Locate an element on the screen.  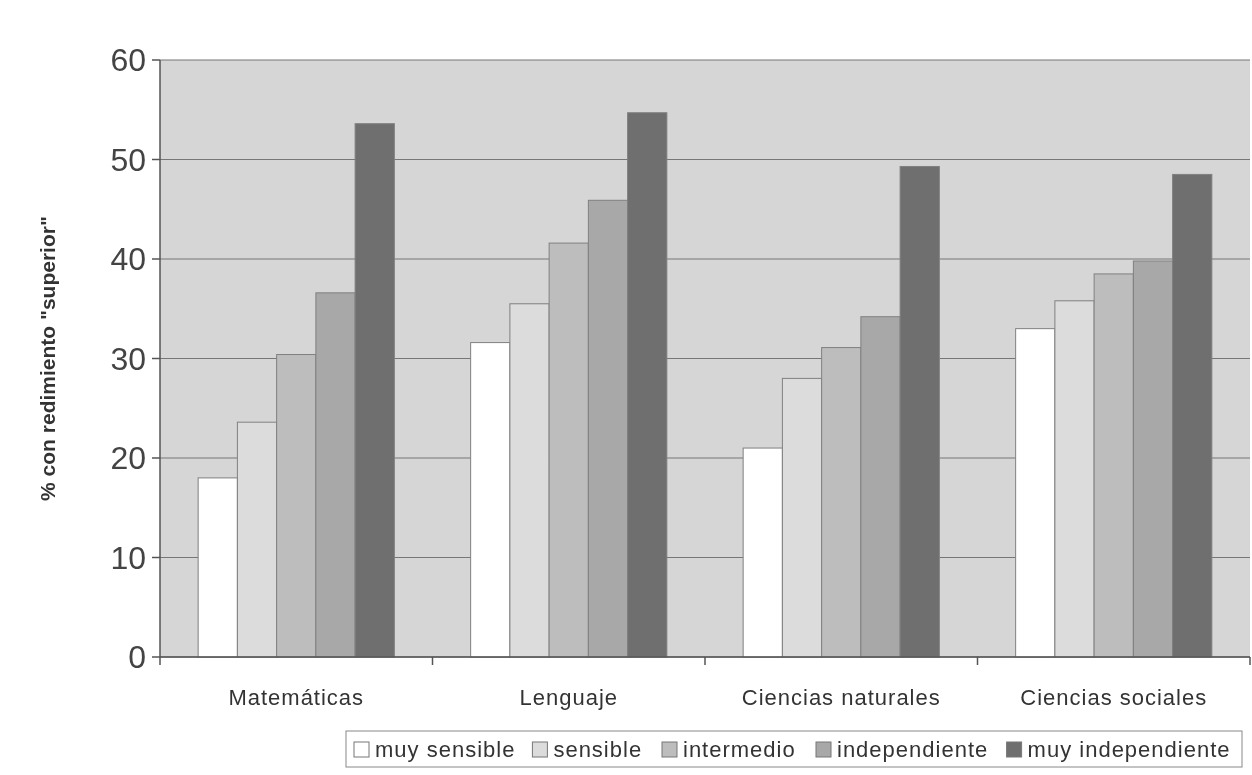
y-tick-label: 30 is located at coordinates (128, 358).